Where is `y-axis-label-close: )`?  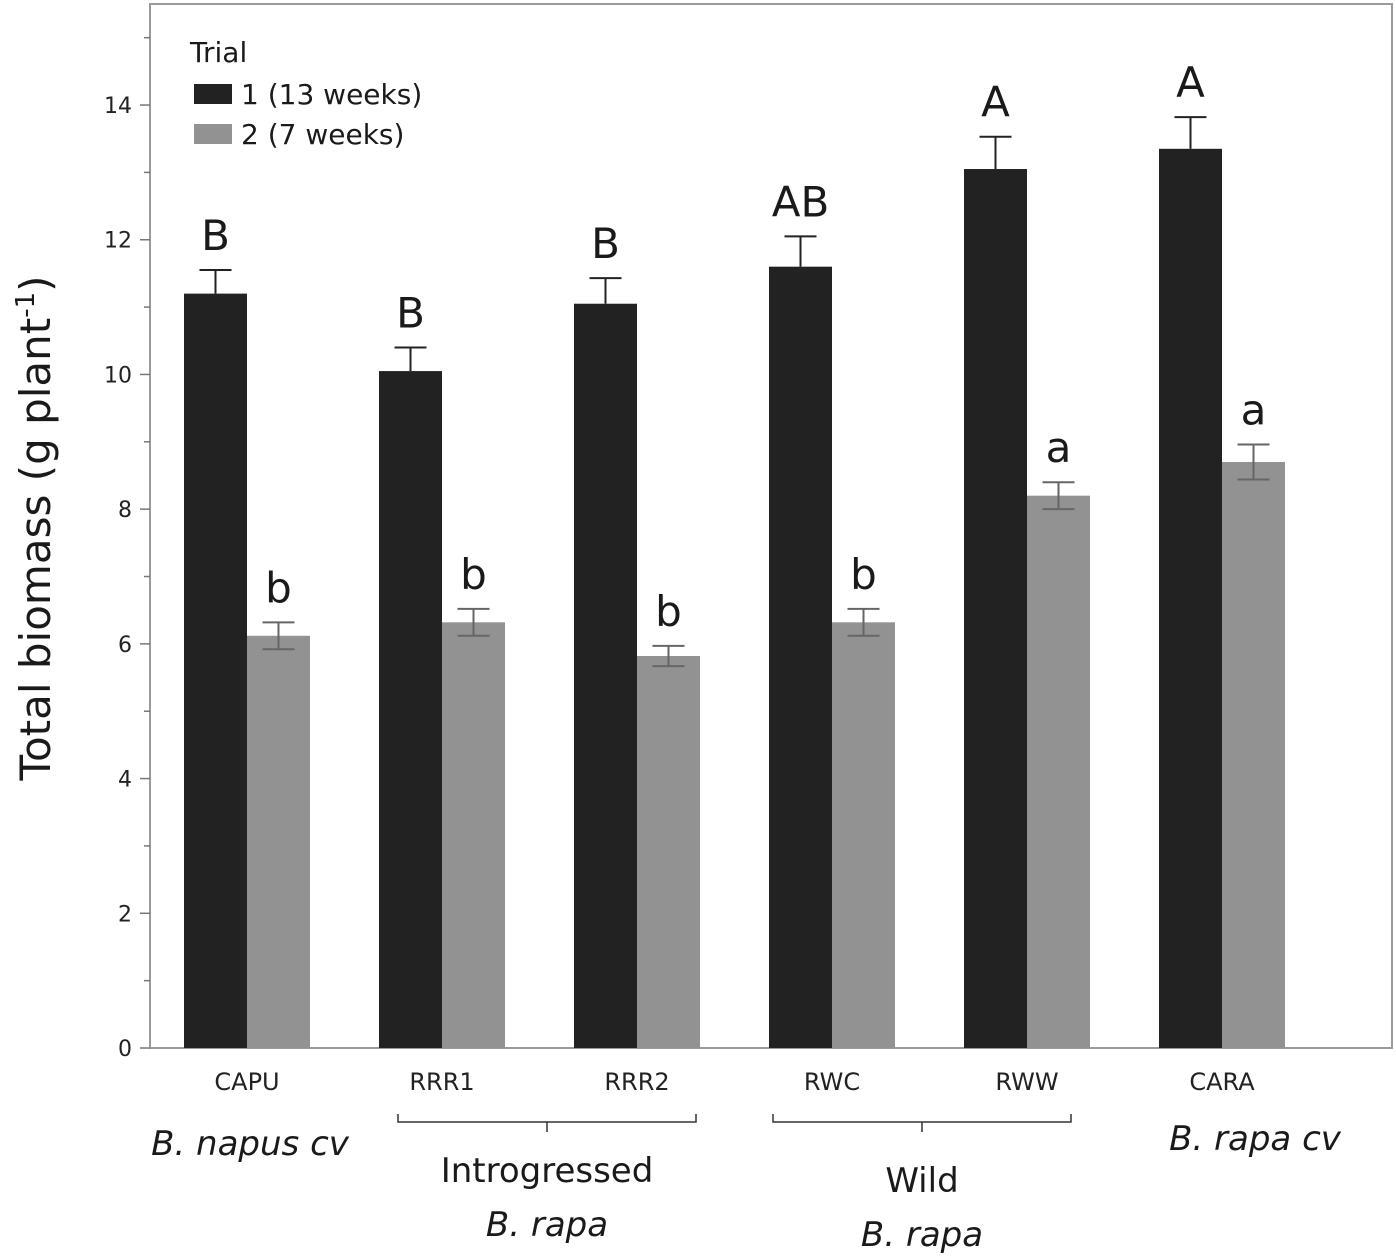
y-axis-label-close: ) is located at coordinates (35, 283).